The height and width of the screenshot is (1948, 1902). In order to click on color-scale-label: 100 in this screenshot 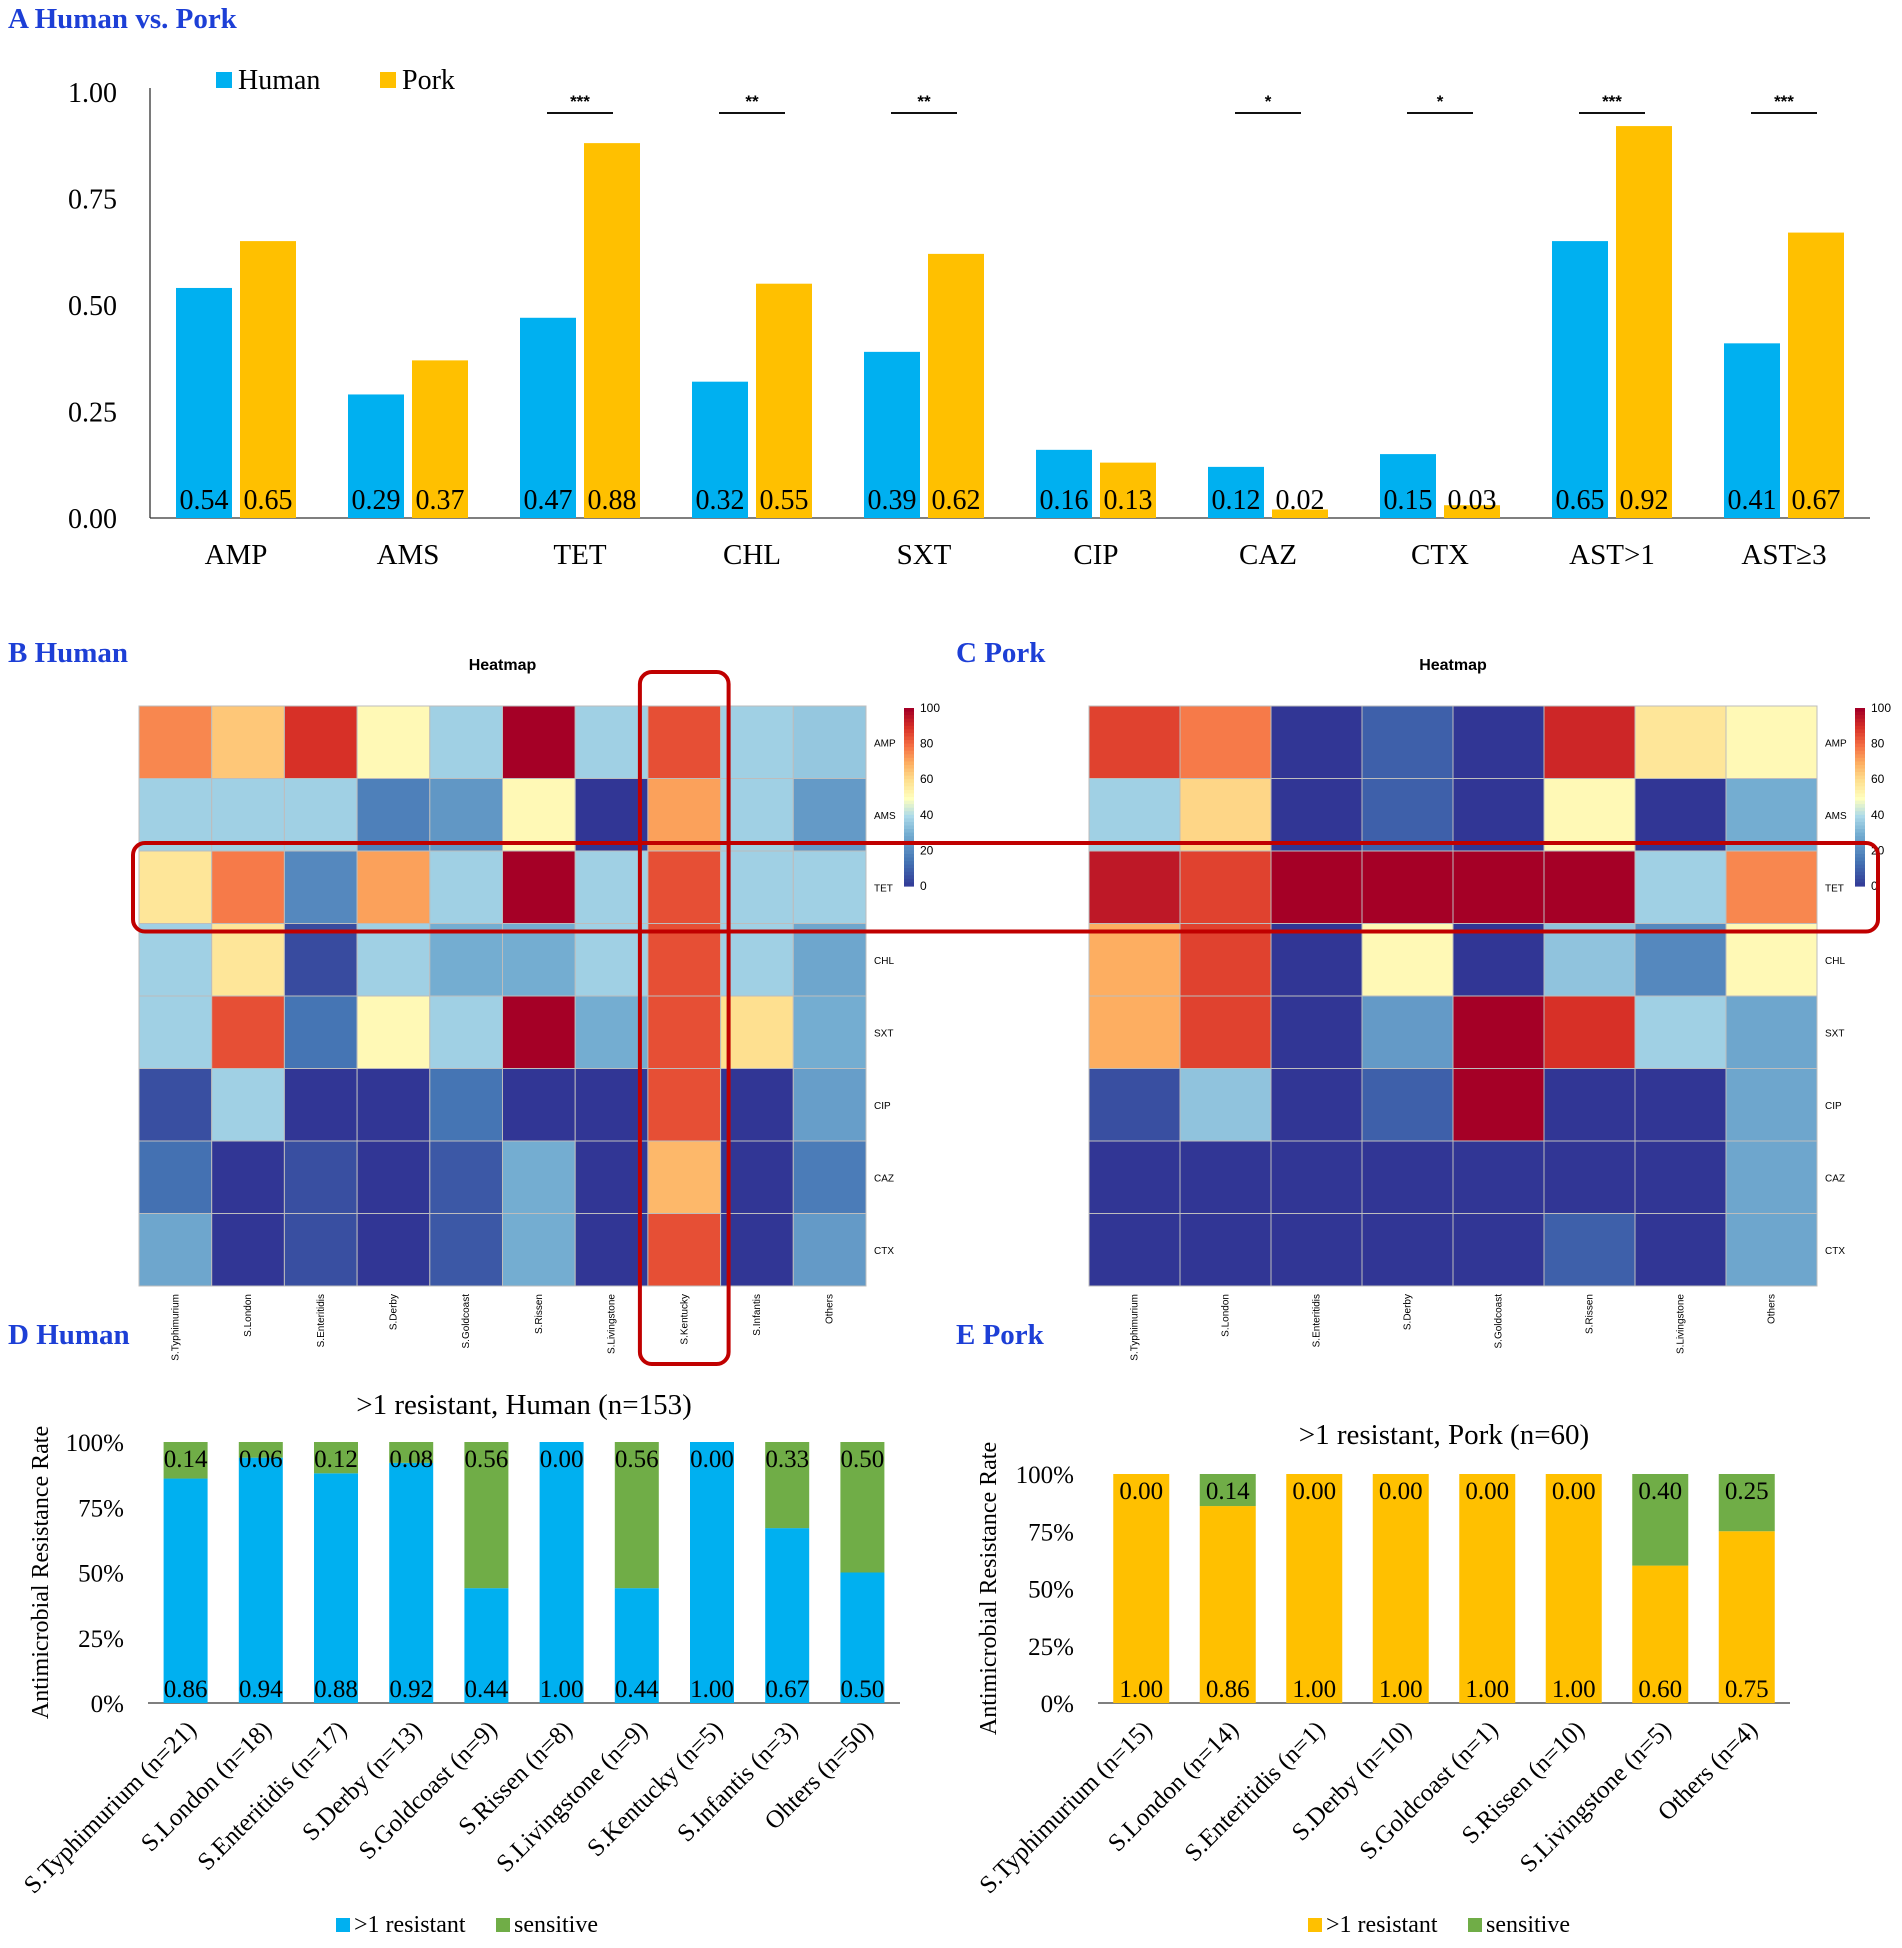, I will do `click(930, 708)`.